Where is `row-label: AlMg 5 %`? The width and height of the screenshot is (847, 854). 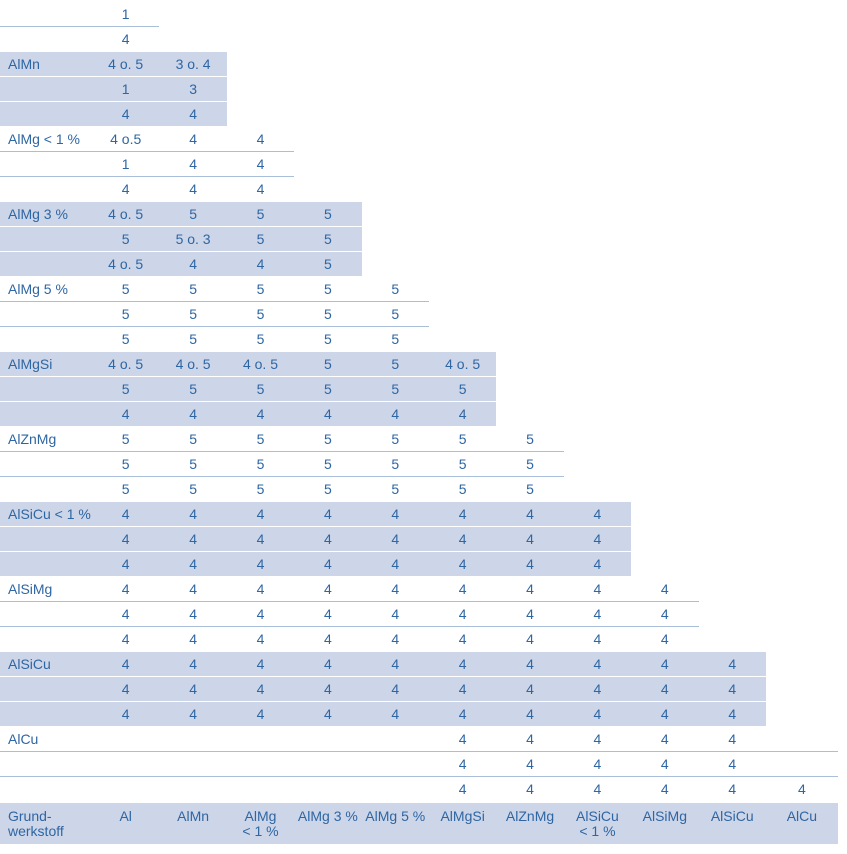
row-label: AlMg 5 % is located at coordinates (38, 289).